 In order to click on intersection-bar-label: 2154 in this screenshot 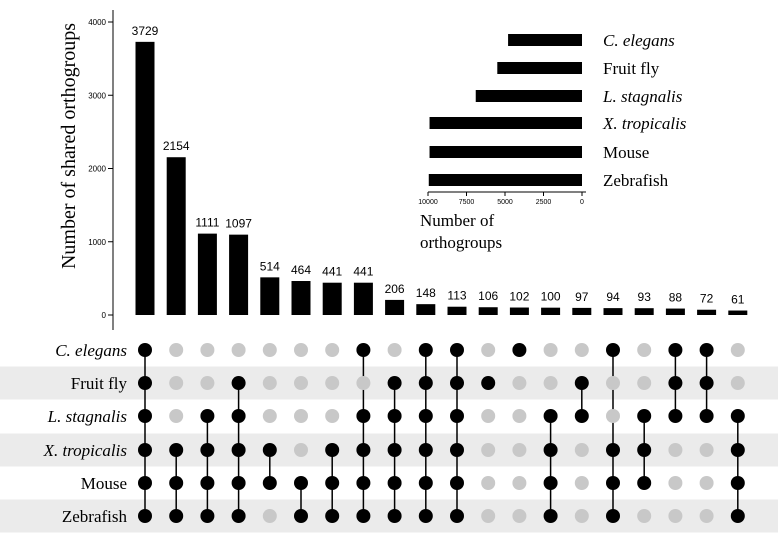, I will do `click(176, 146)`.